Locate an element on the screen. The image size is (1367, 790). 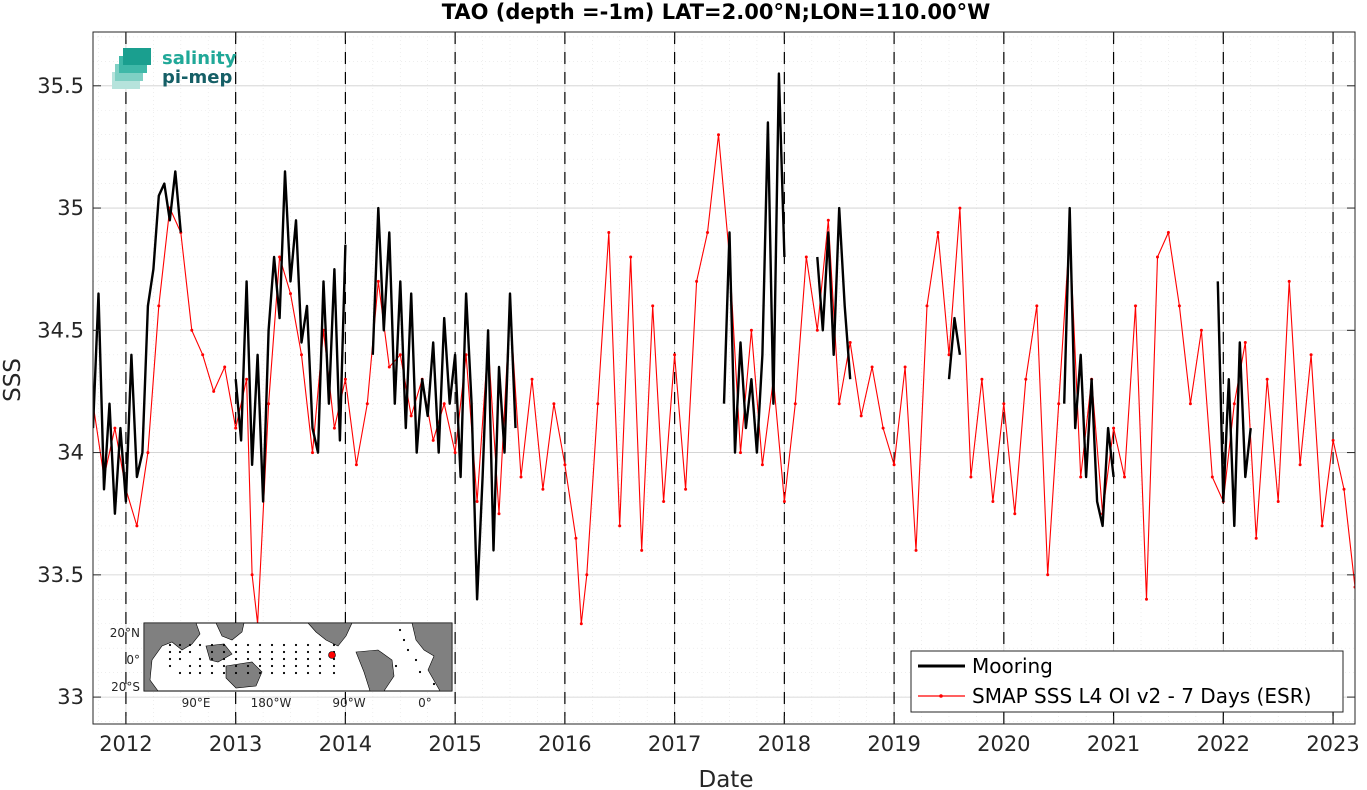
inset-ylabel-20n: 20°N is located at coordinates (125, 633).